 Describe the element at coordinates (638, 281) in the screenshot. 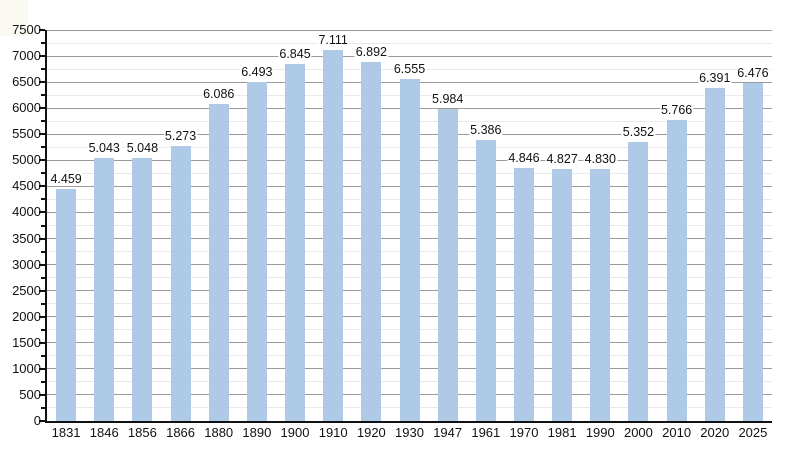

I see `bar-2000` at that location.